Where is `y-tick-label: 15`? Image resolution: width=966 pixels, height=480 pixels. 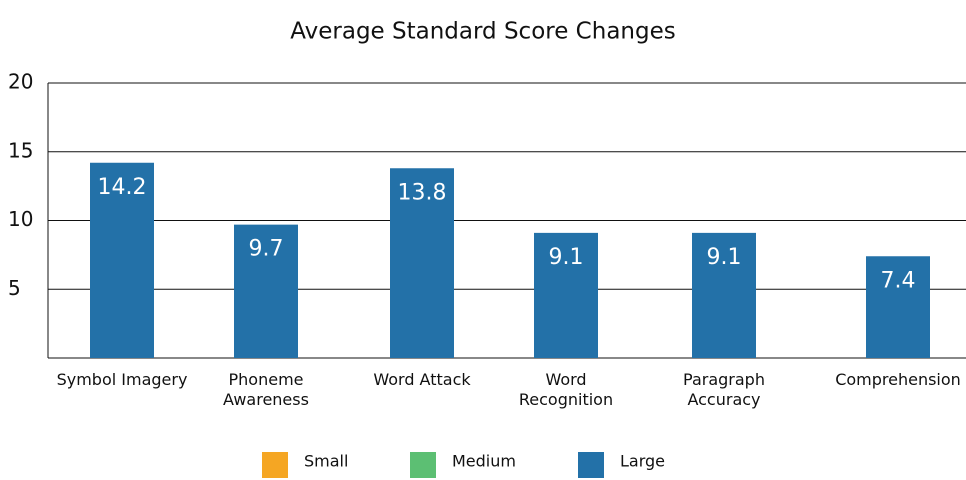 y-tick-label: 15 is located at coordinates (20, 150).